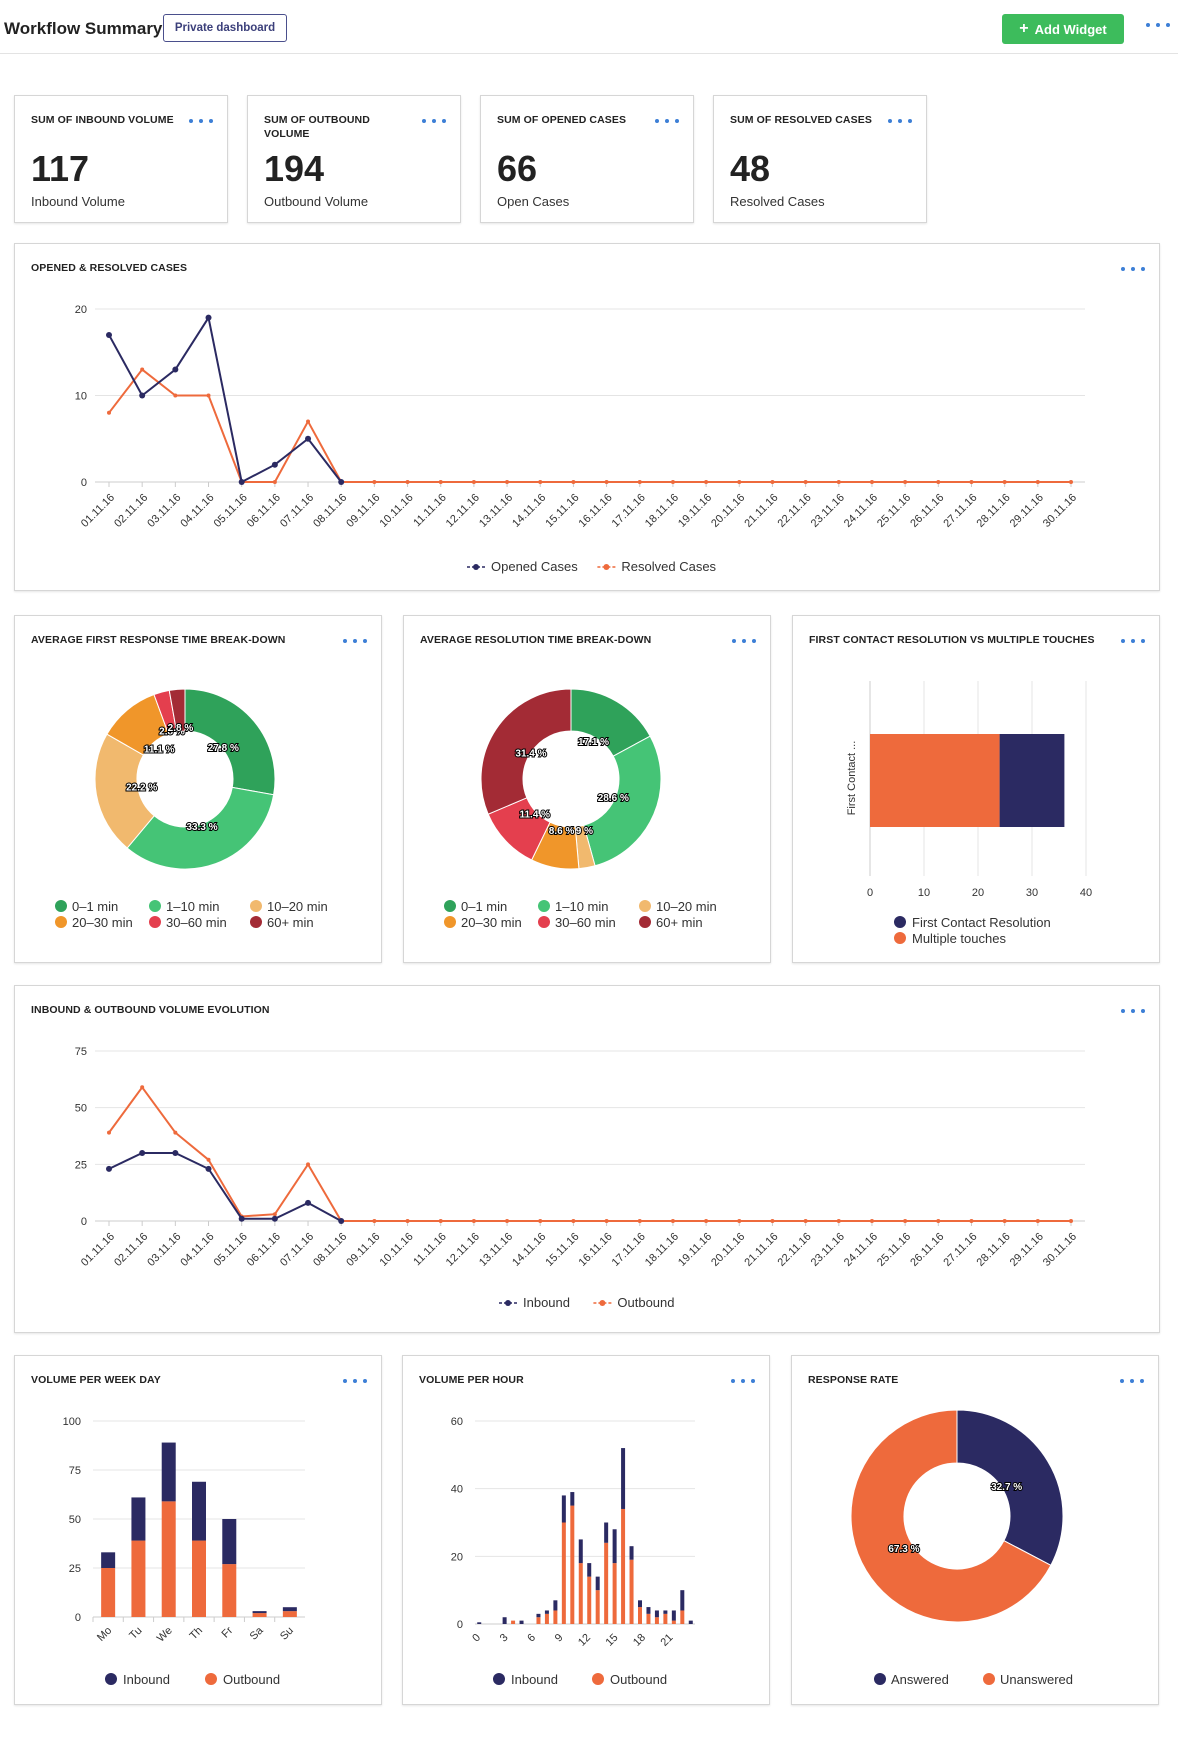 Image resolution: width=1178 pixels, height=1752 pixels. I want to click on response-rate-donut: 32.7 % 67.3 % Answered Unanswered, so click(961, 1548).